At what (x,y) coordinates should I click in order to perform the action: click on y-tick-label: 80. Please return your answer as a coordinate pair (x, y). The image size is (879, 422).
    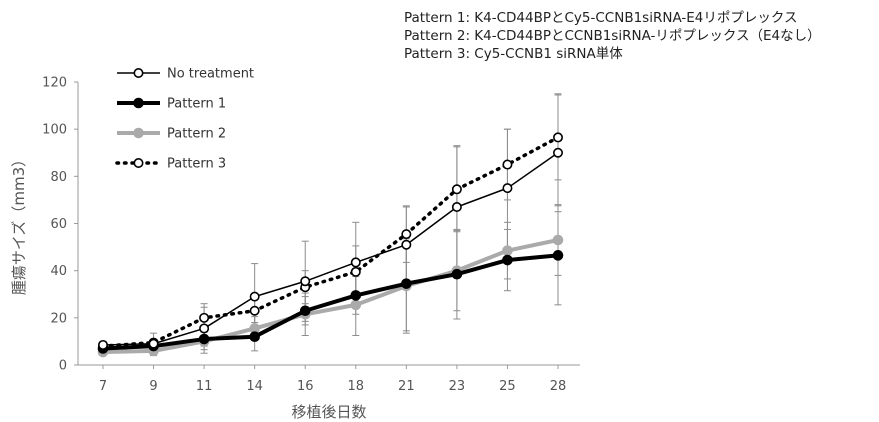
    Looking at the image, I should click on (58, 177).